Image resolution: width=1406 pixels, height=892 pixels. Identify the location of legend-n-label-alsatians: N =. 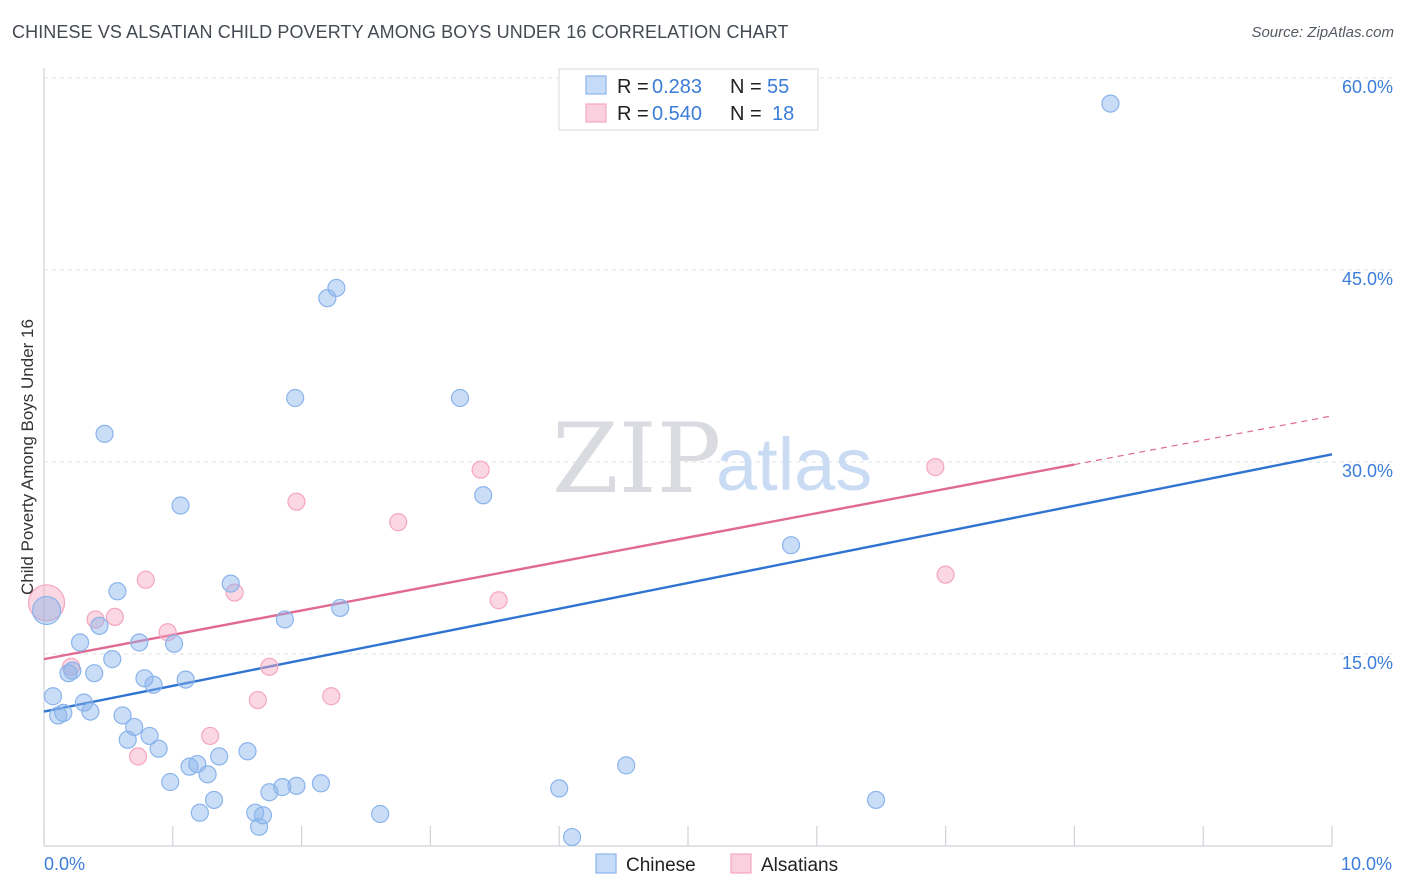
(746, 114).